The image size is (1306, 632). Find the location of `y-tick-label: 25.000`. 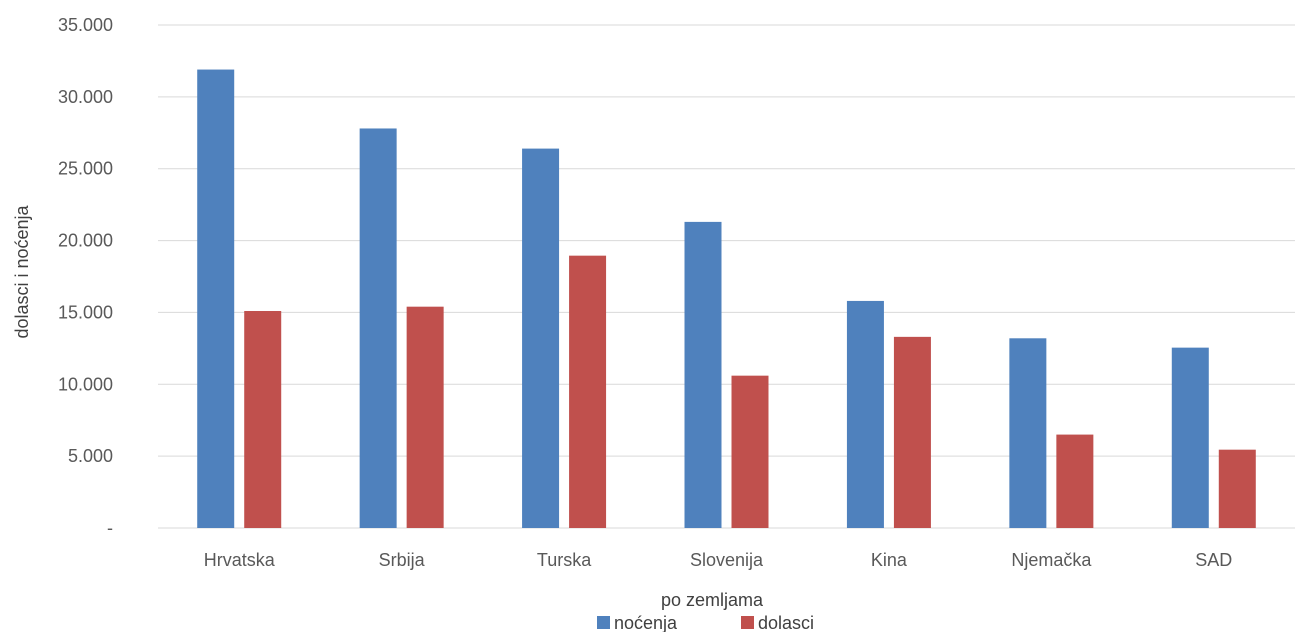

y-tick-label: 25.000 is located at coordinates (85, 169).